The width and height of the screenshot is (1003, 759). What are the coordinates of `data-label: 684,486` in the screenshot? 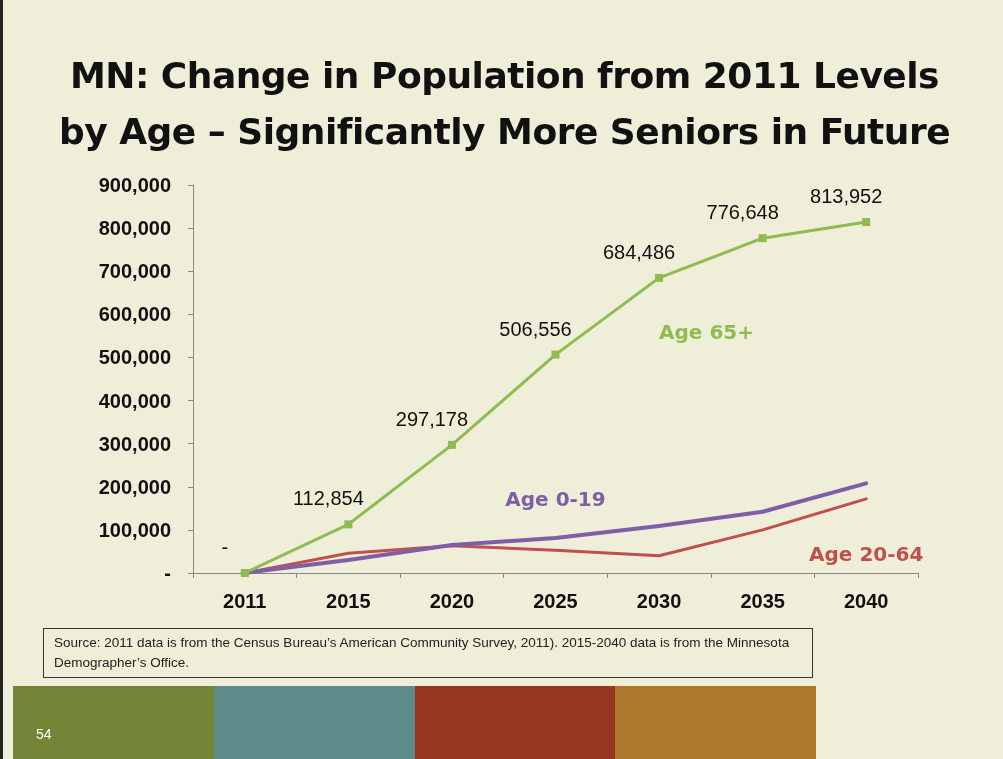 It's located at (639, 251).